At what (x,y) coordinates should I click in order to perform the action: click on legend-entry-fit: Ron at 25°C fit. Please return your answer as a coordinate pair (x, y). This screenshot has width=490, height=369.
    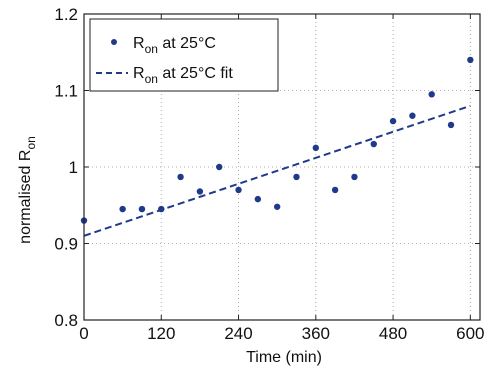
    Looking at the image, I should click on (183, 75).